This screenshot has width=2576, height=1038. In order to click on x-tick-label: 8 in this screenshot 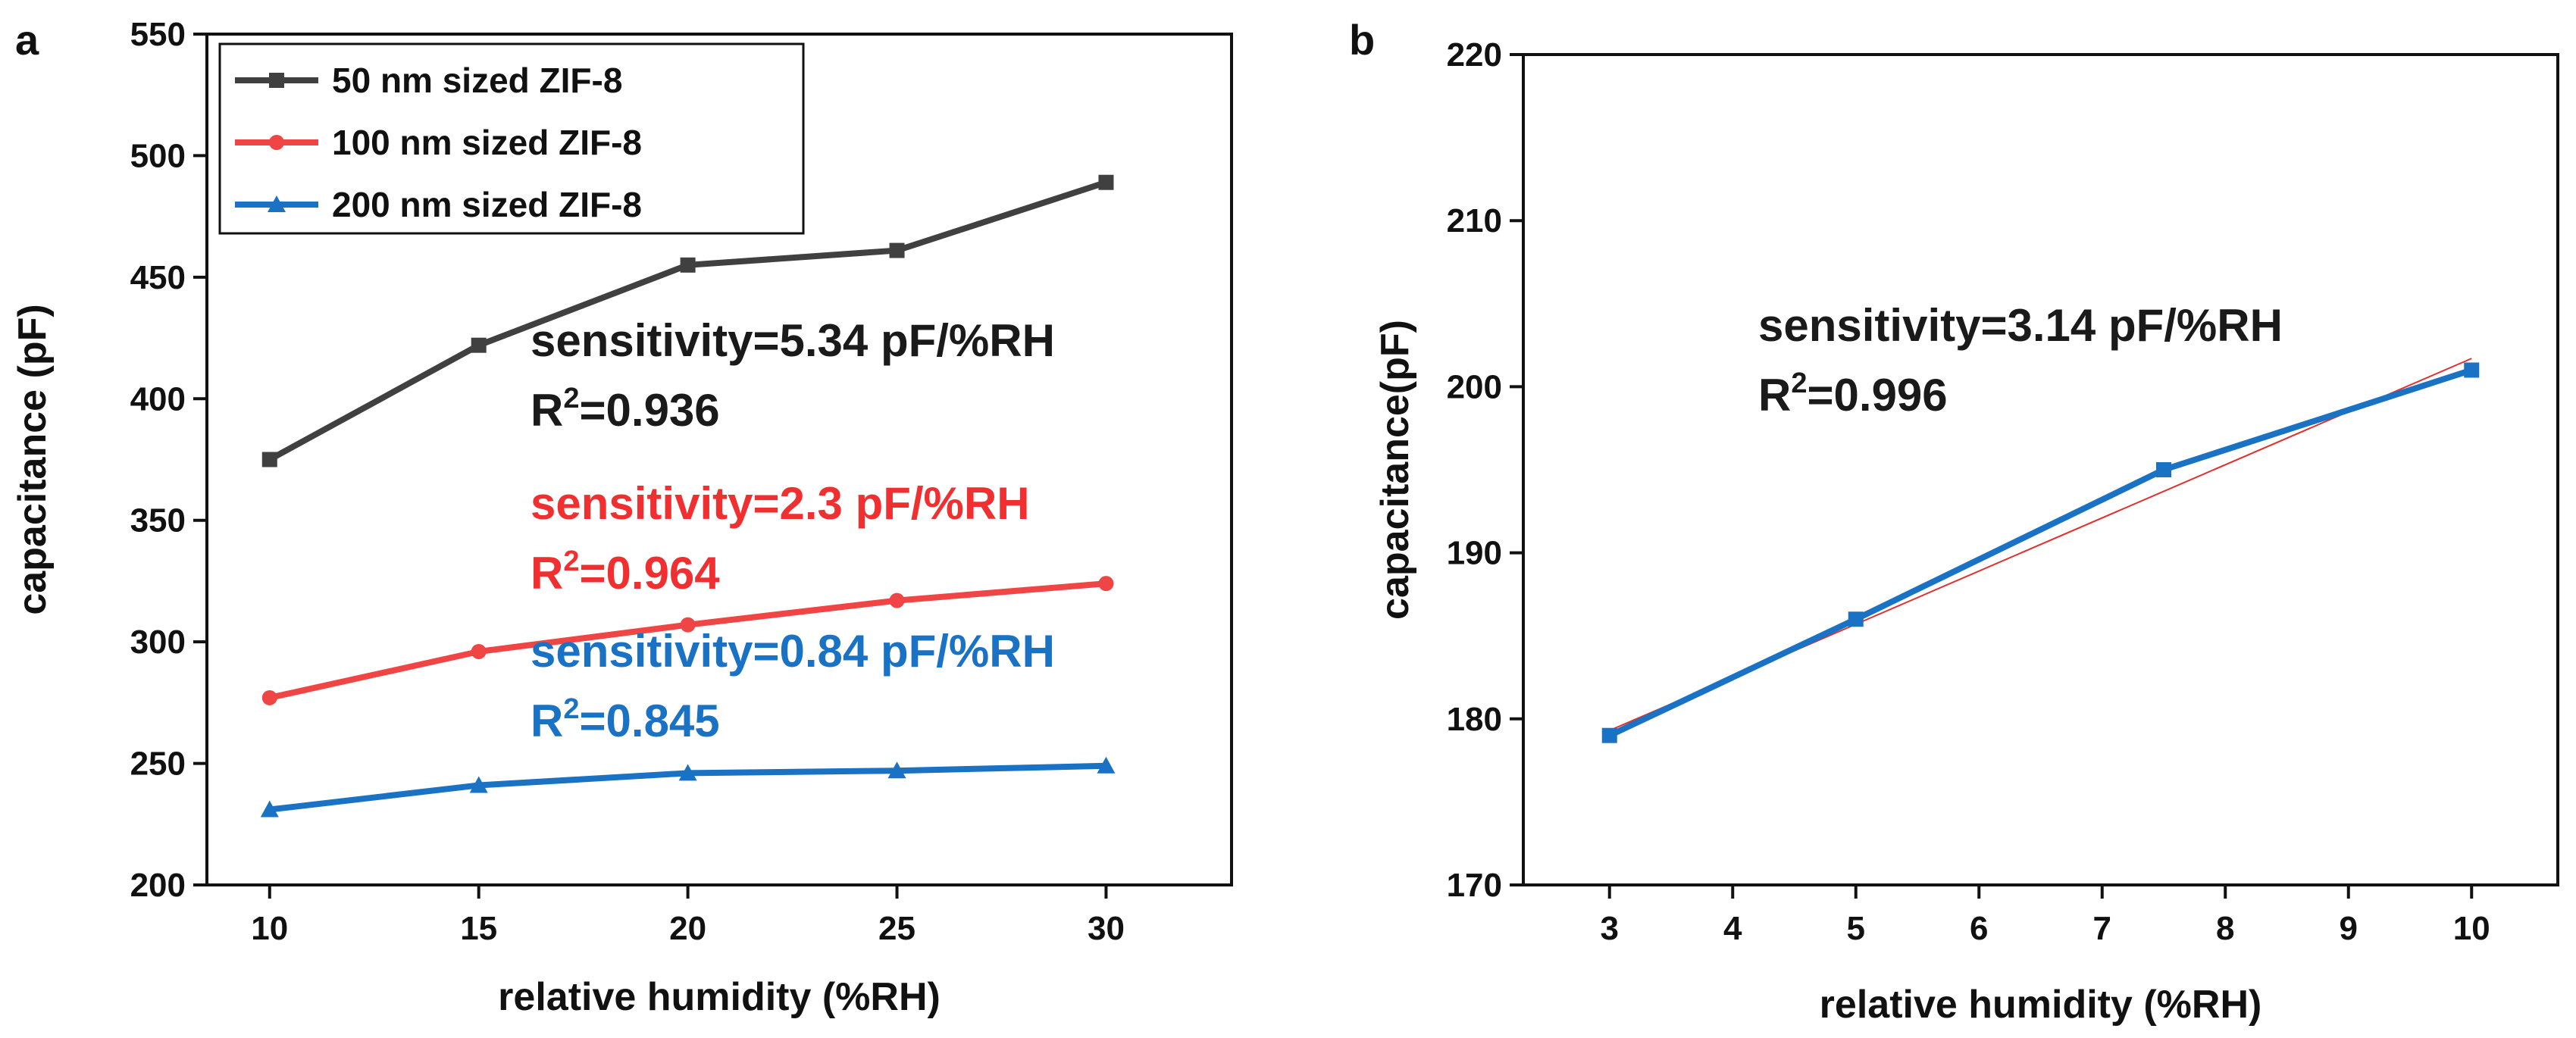, I will do `click(2225, 928)`.